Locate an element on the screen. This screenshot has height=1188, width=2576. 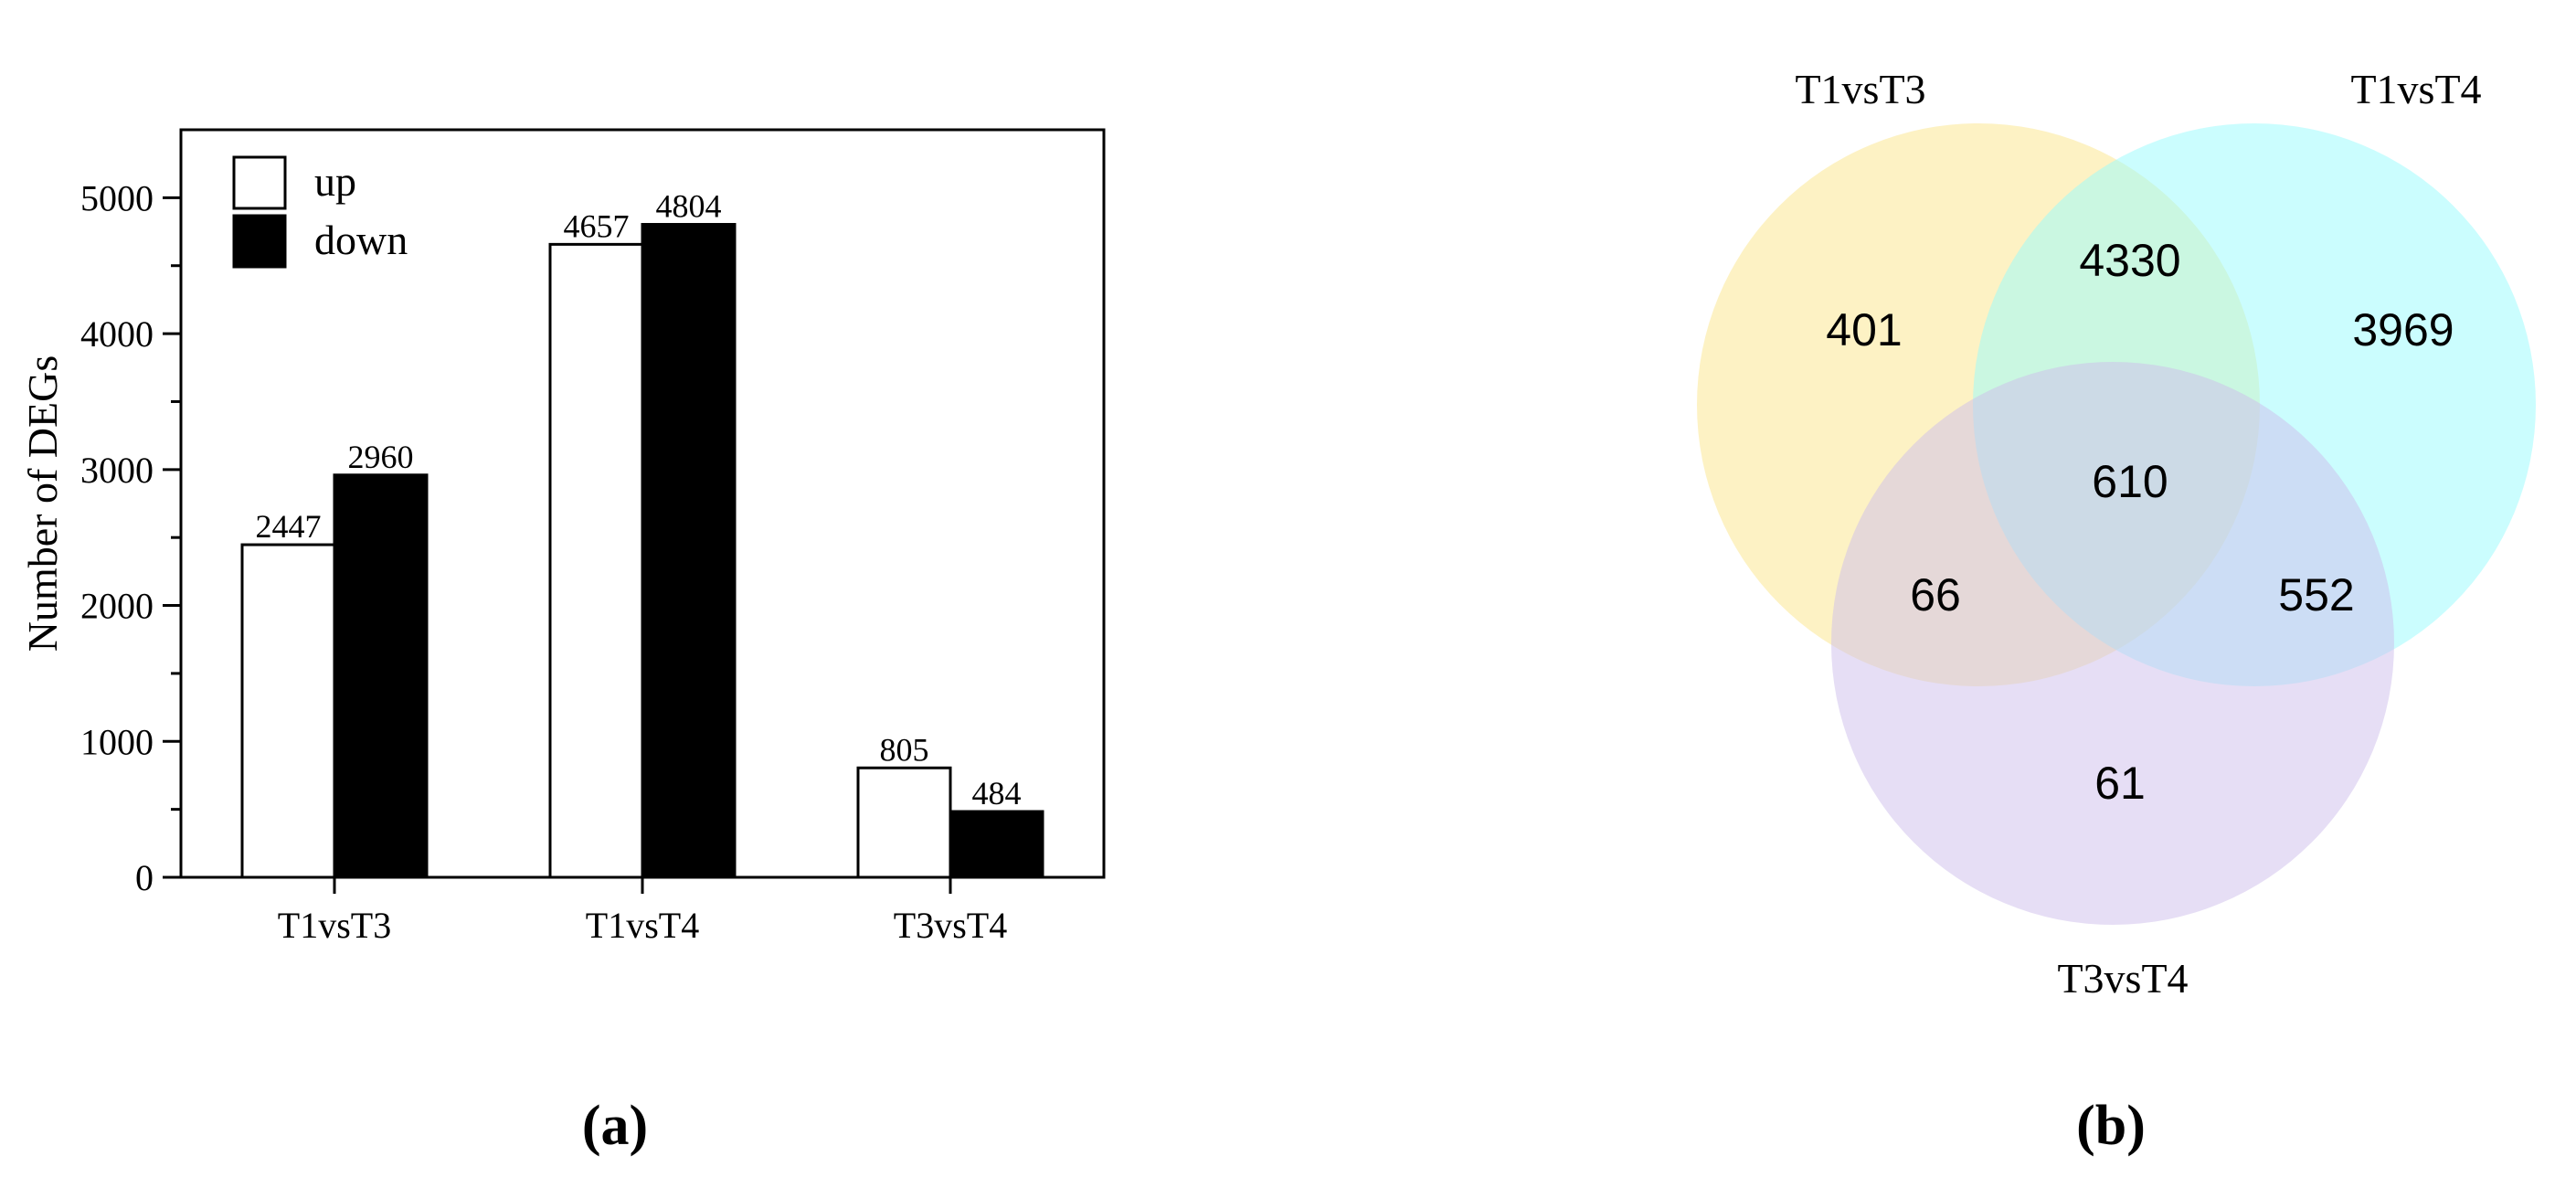
venn-region-t3vst4-only: 61 is located at coordinates (2120, 783).